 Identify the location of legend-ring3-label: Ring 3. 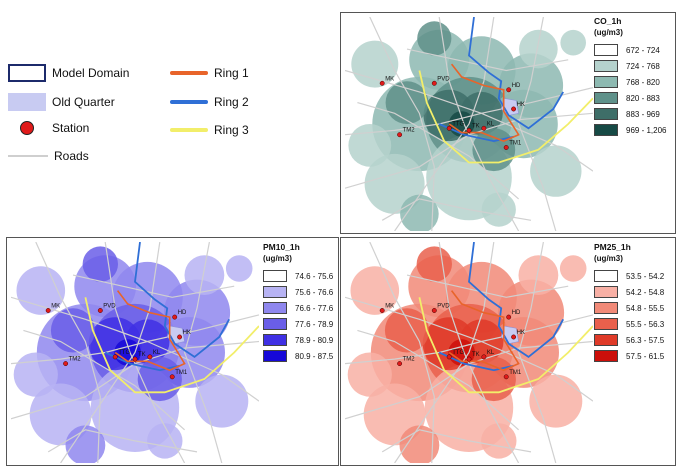
(231, 130).